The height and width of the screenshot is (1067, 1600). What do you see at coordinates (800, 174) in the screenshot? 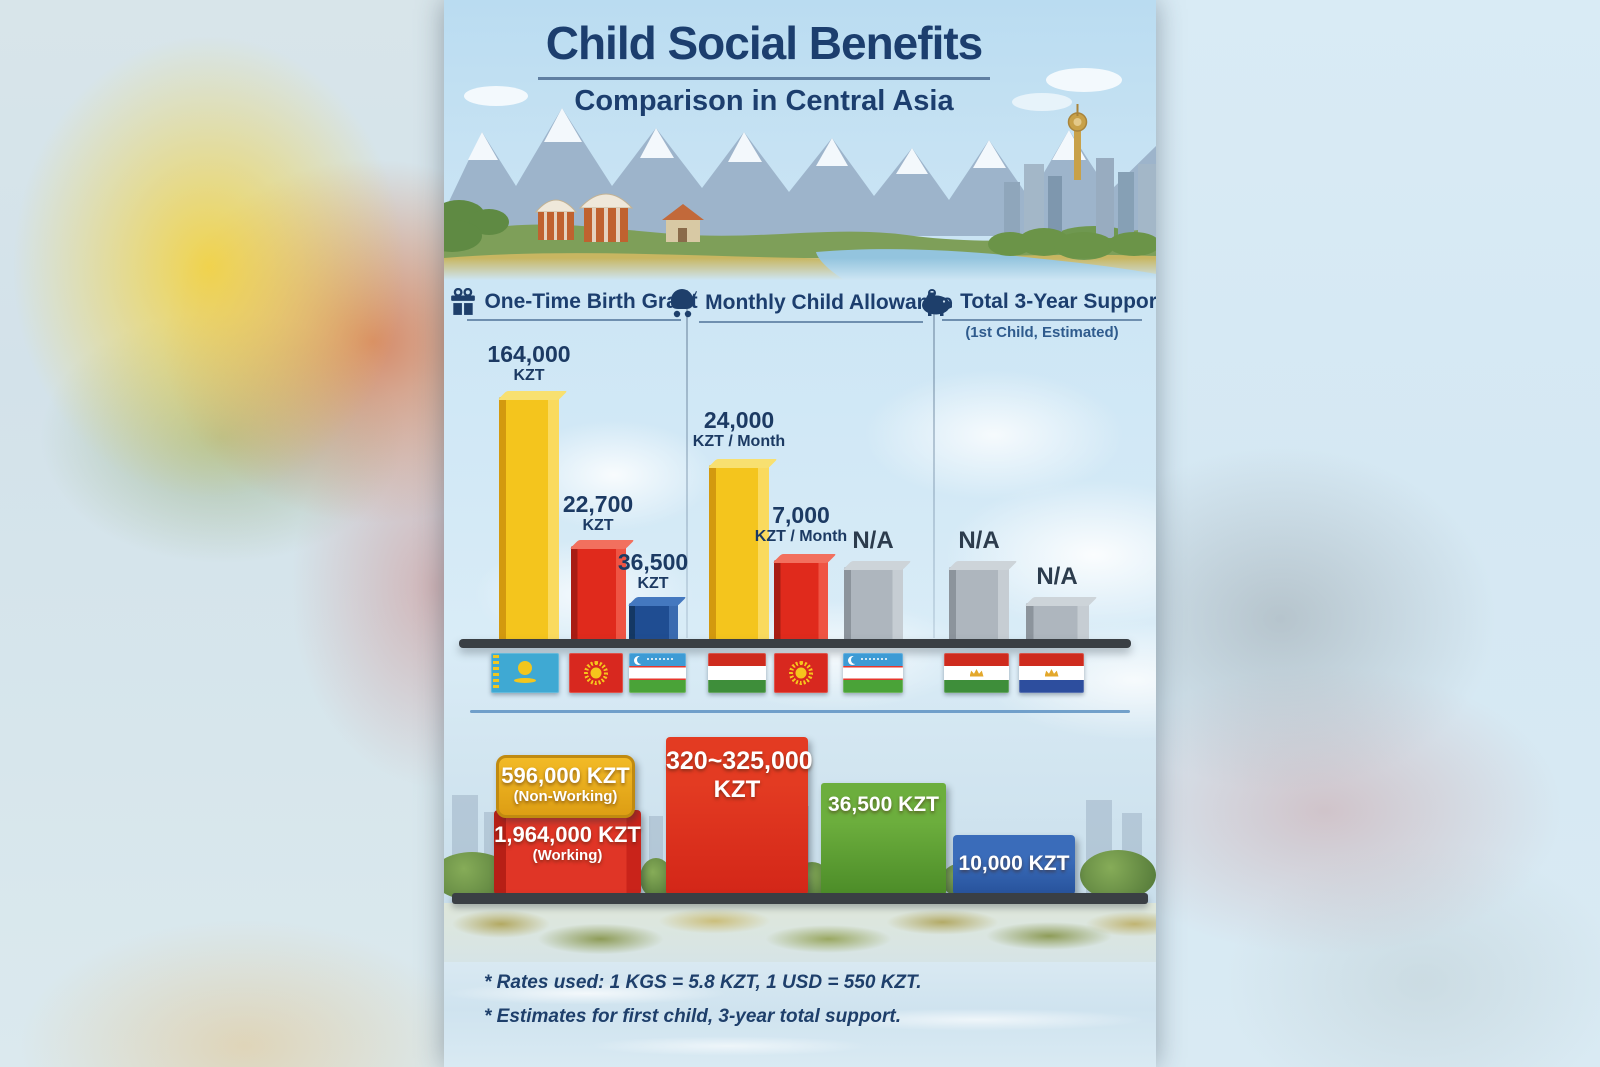
I see `landscape-illustration` at bounding box center [800, 174].